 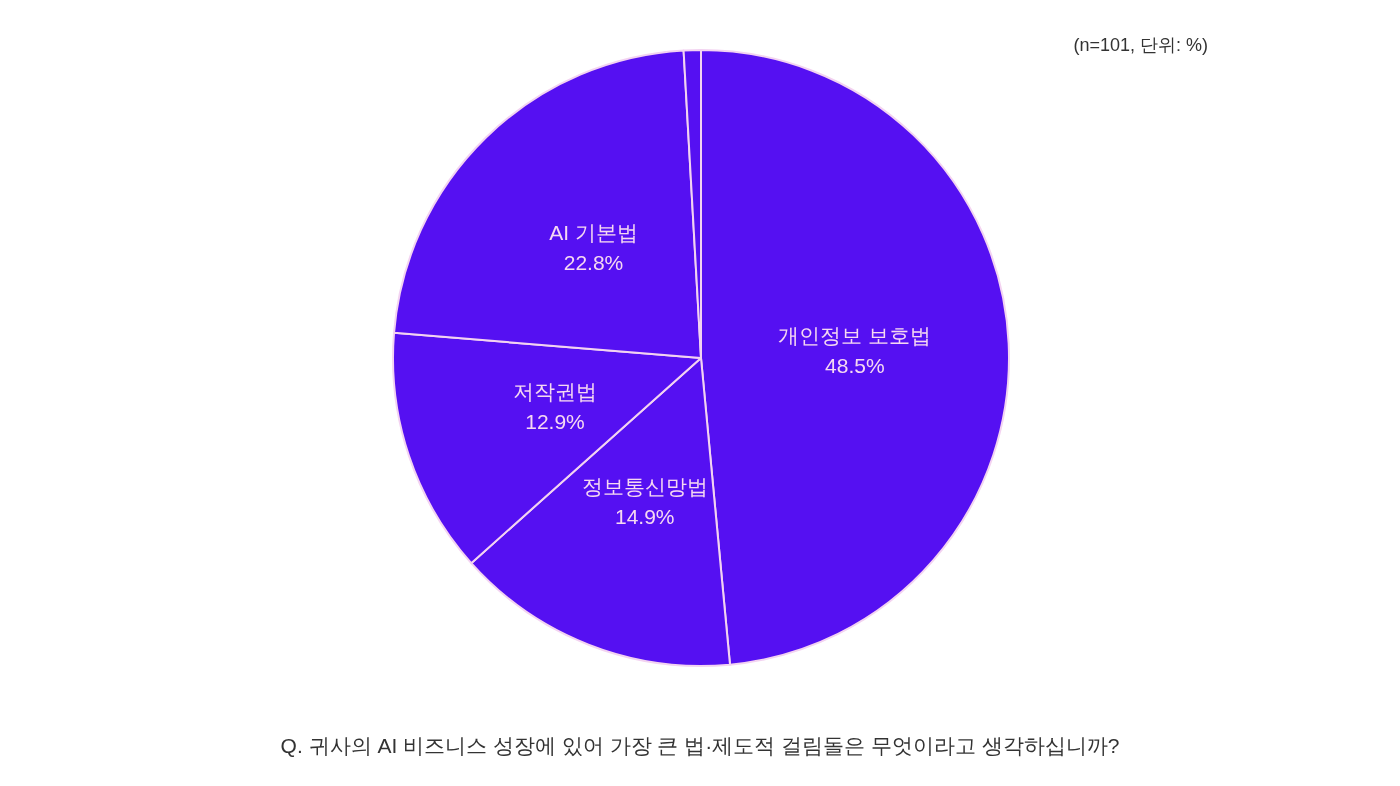 I want to click on annotation: (n=101, 단위: %), so click(x=1140, y=45).